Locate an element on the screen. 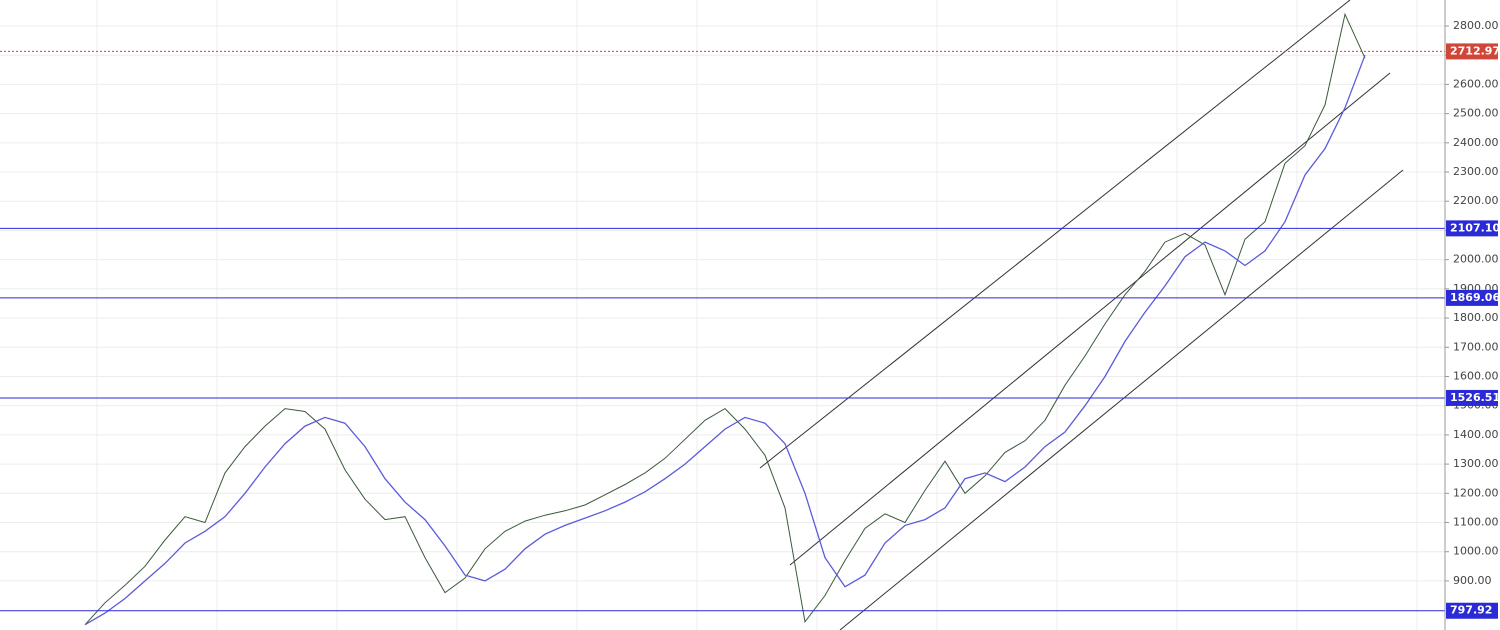 This screenshot has height=630, width=1500. y-tick-label: 2500.00 is located at coordinates (1476, 113).